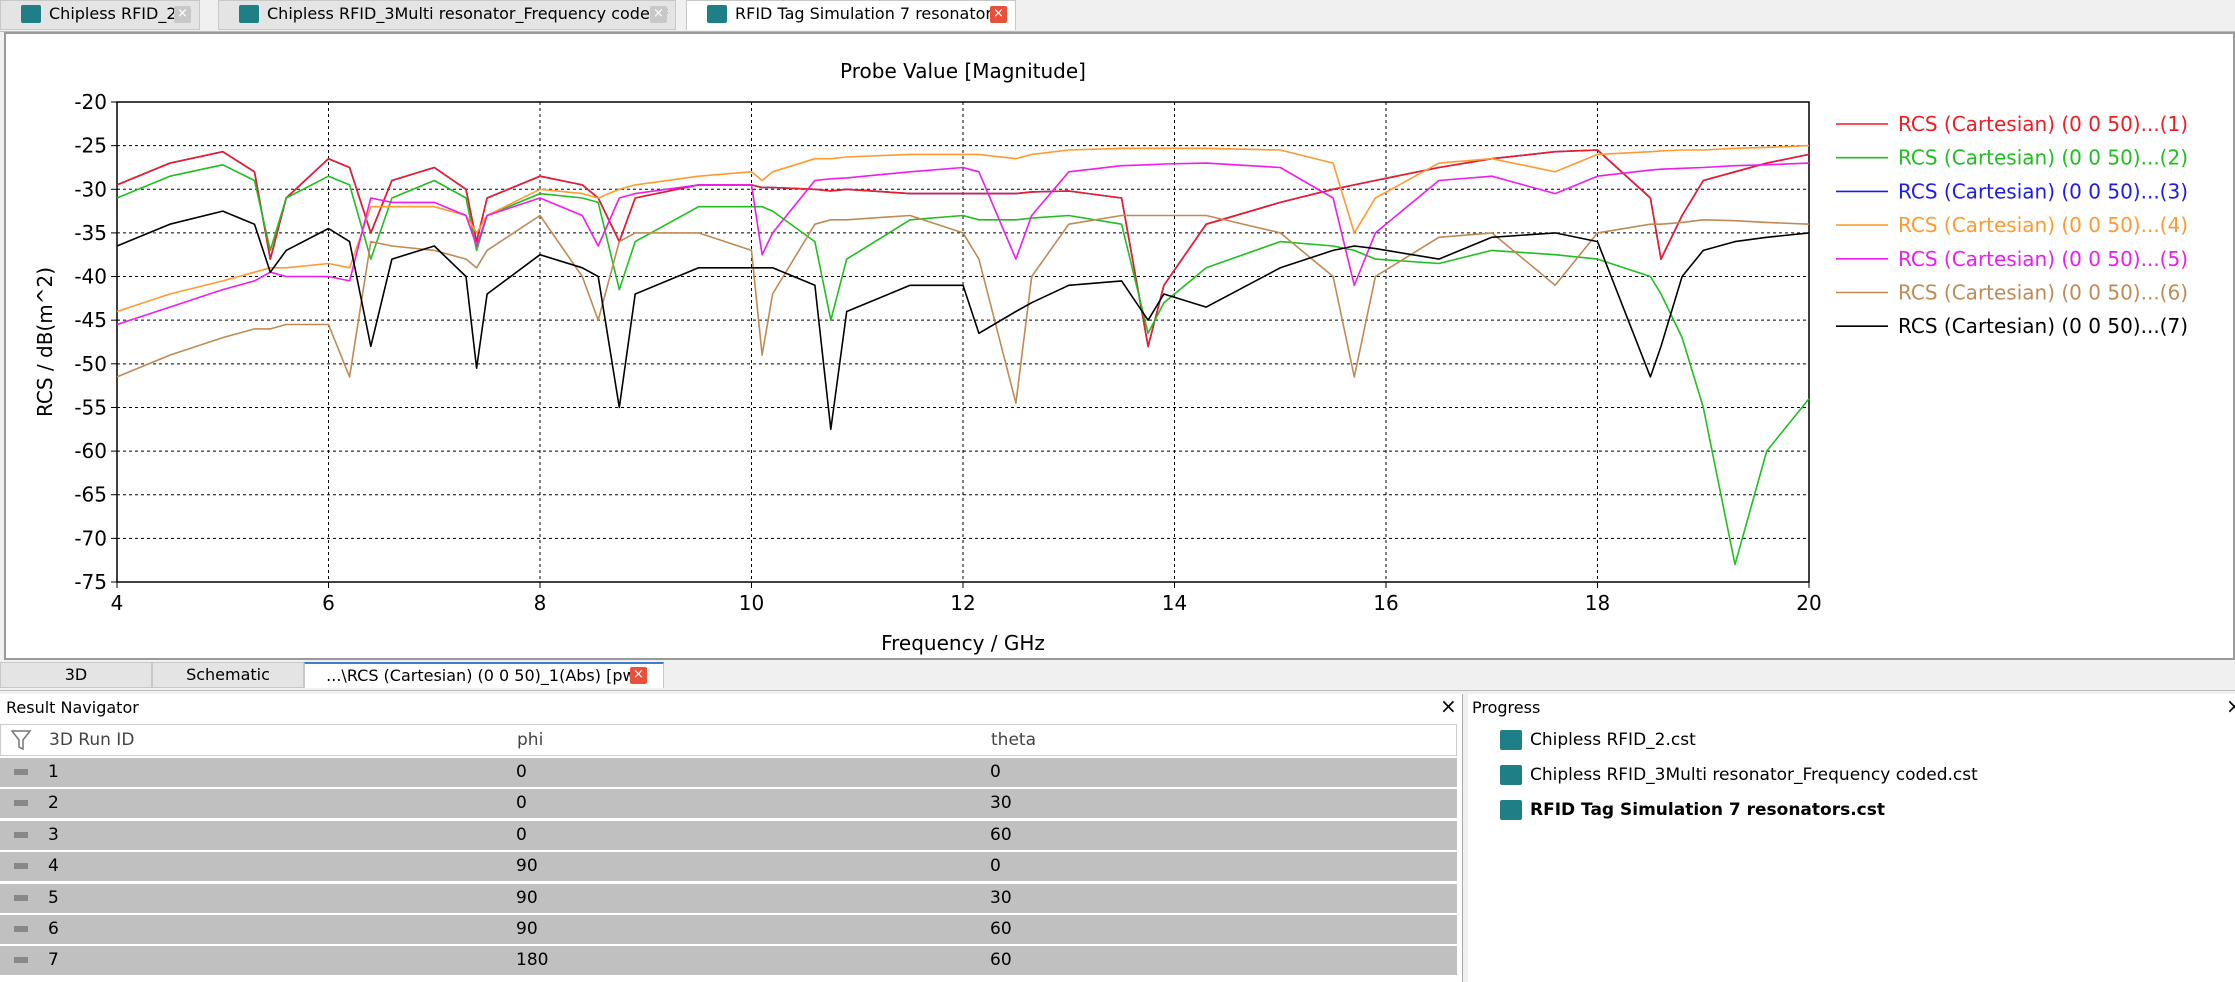  What do you see at coordinates (751, 603) in the screenshot?
I see `x-tick-label: 10` at bounding box center [751, 603].